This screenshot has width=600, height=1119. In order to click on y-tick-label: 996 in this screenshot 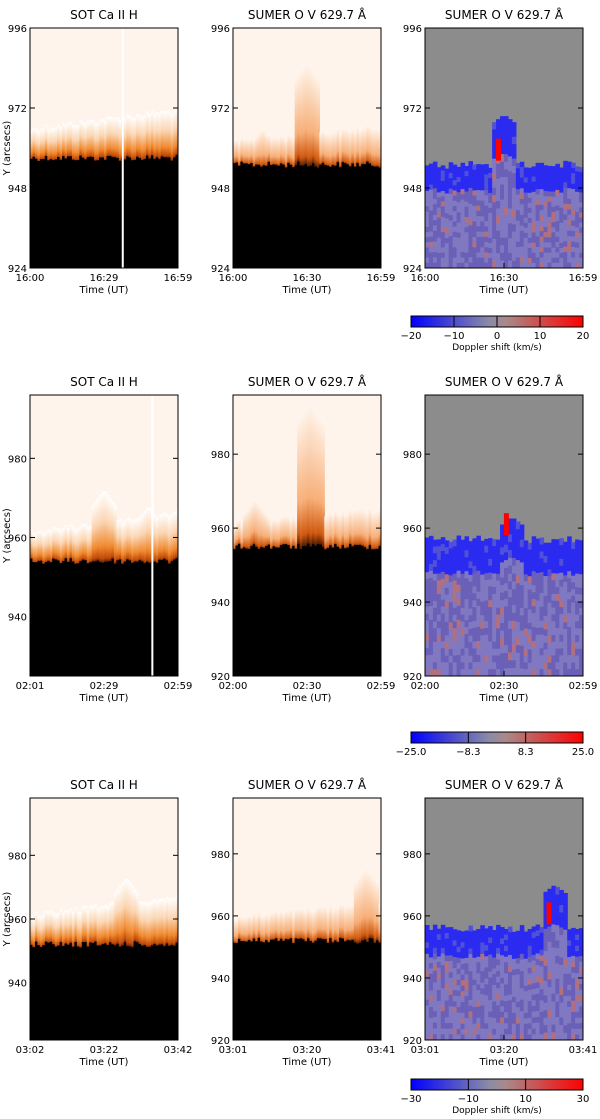, I will do `click(220, 29)`.